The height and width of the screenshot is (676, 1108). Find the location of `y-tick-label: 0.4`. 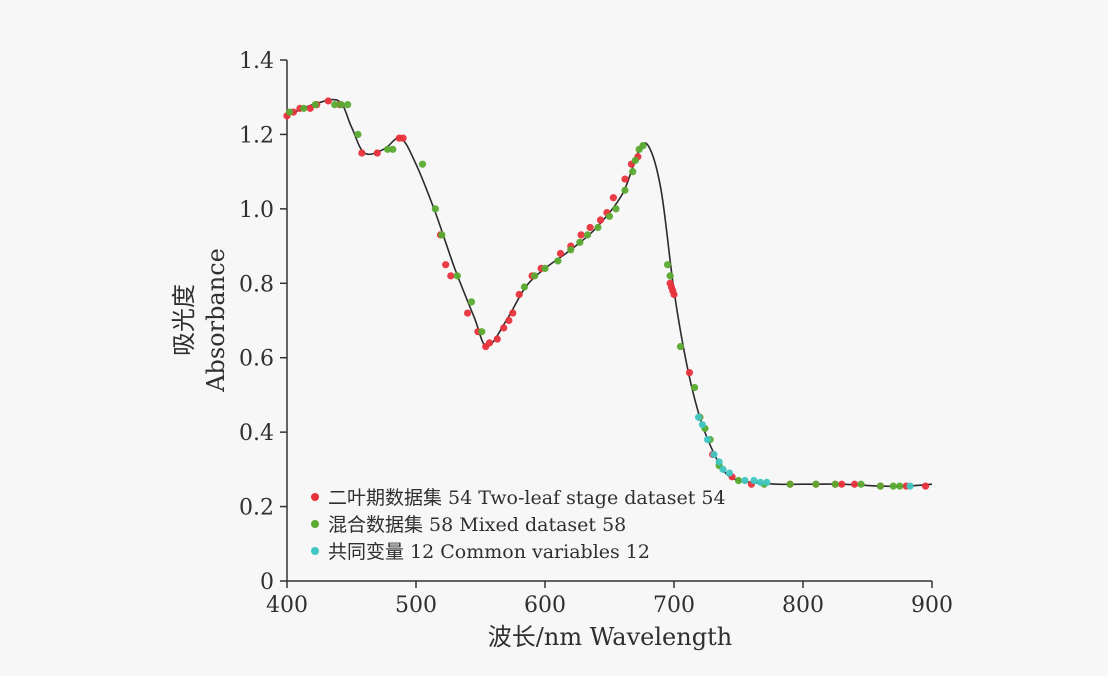

y-tick-label: 0.4 is located at coordinates (256, 433).